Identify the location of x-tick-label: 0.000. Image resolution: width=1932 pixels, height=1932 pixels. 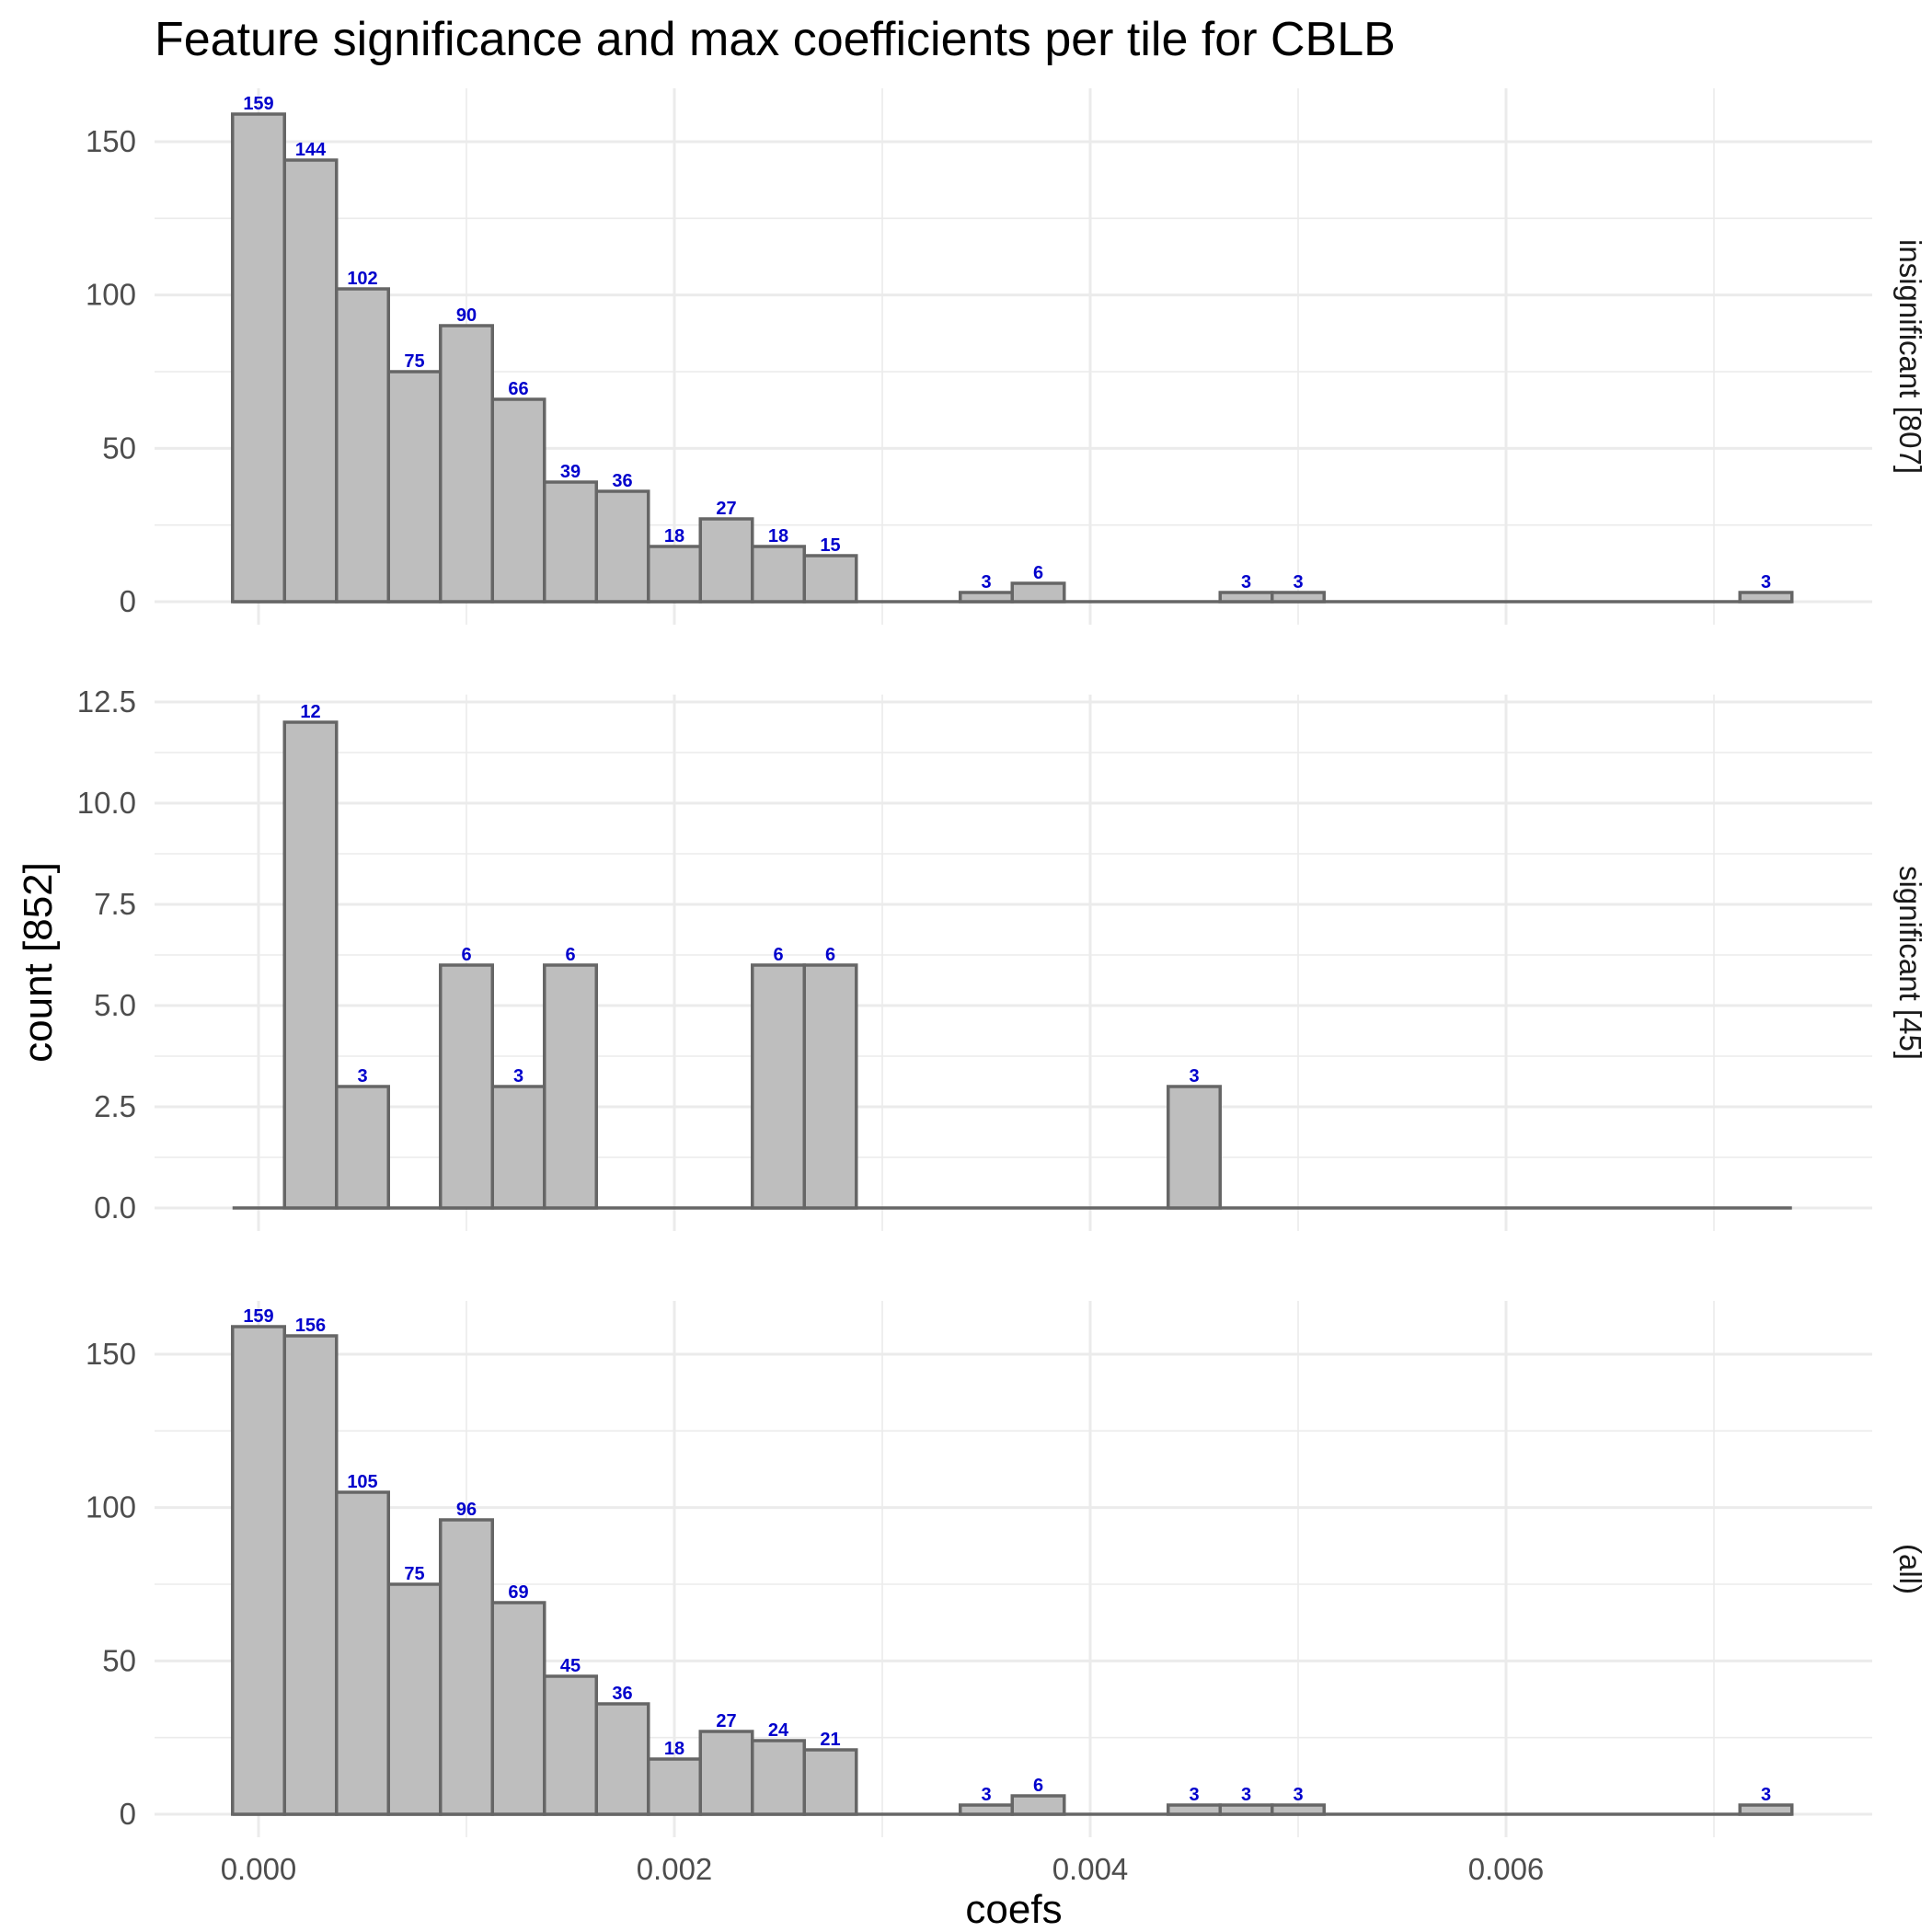
(259, 1869).